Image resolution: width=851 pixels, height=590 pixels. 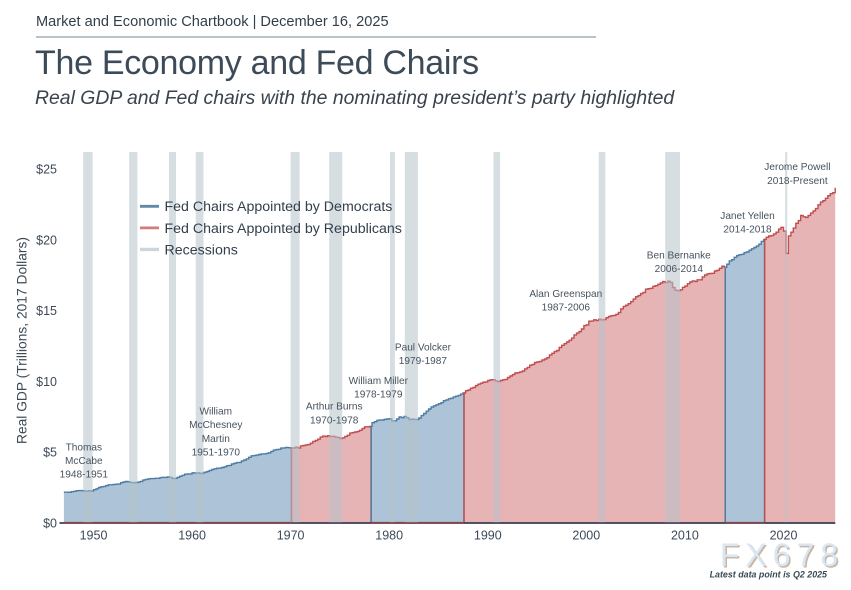 What do you see at coordinates (747, 230) in the screenshot?
I see `svg-text: 2014-2018` at bounding box center [747, 230].